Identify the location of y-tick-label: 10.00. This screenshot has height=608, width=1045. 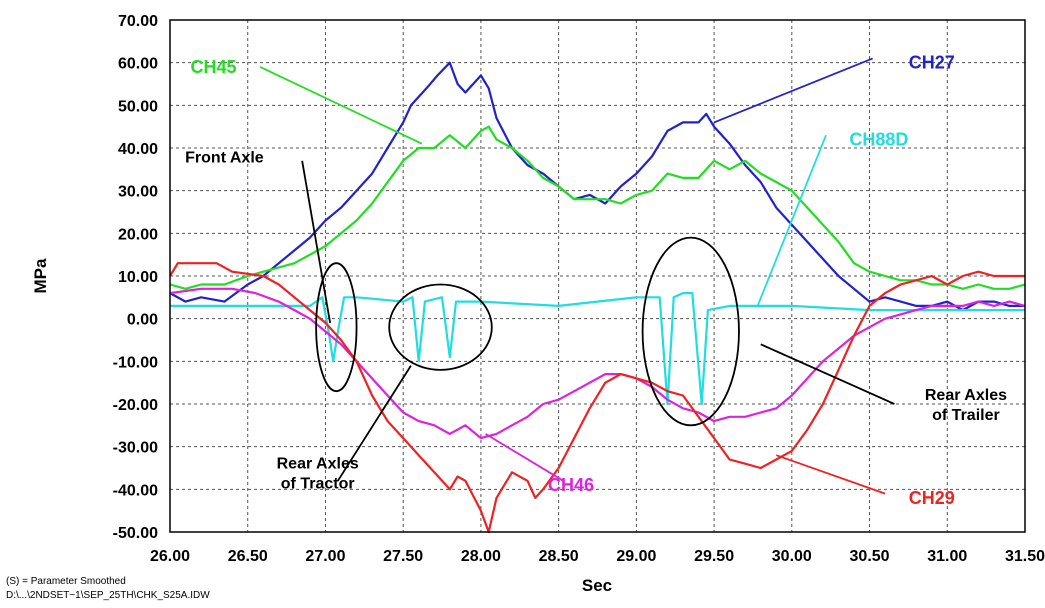
(138, 277).